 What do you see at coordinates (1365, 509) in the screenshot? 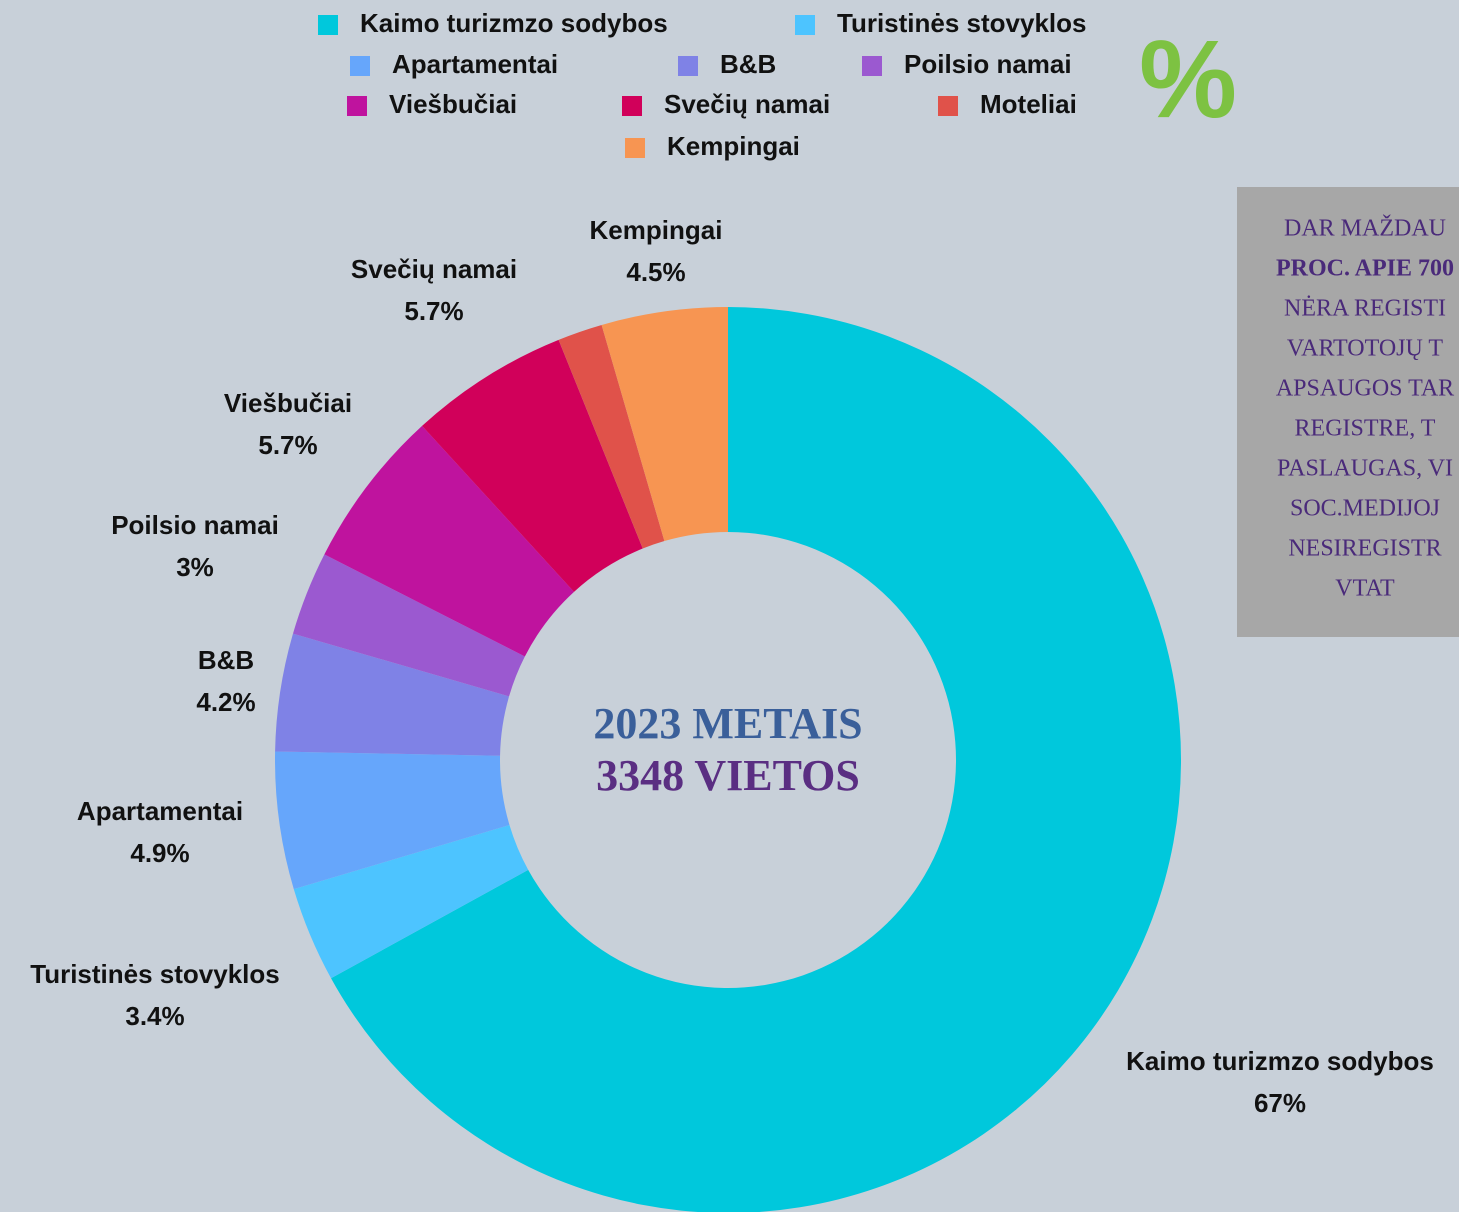
I see `note-line: SOC.MEDIJOJ` at bounding box center [1365, 509].